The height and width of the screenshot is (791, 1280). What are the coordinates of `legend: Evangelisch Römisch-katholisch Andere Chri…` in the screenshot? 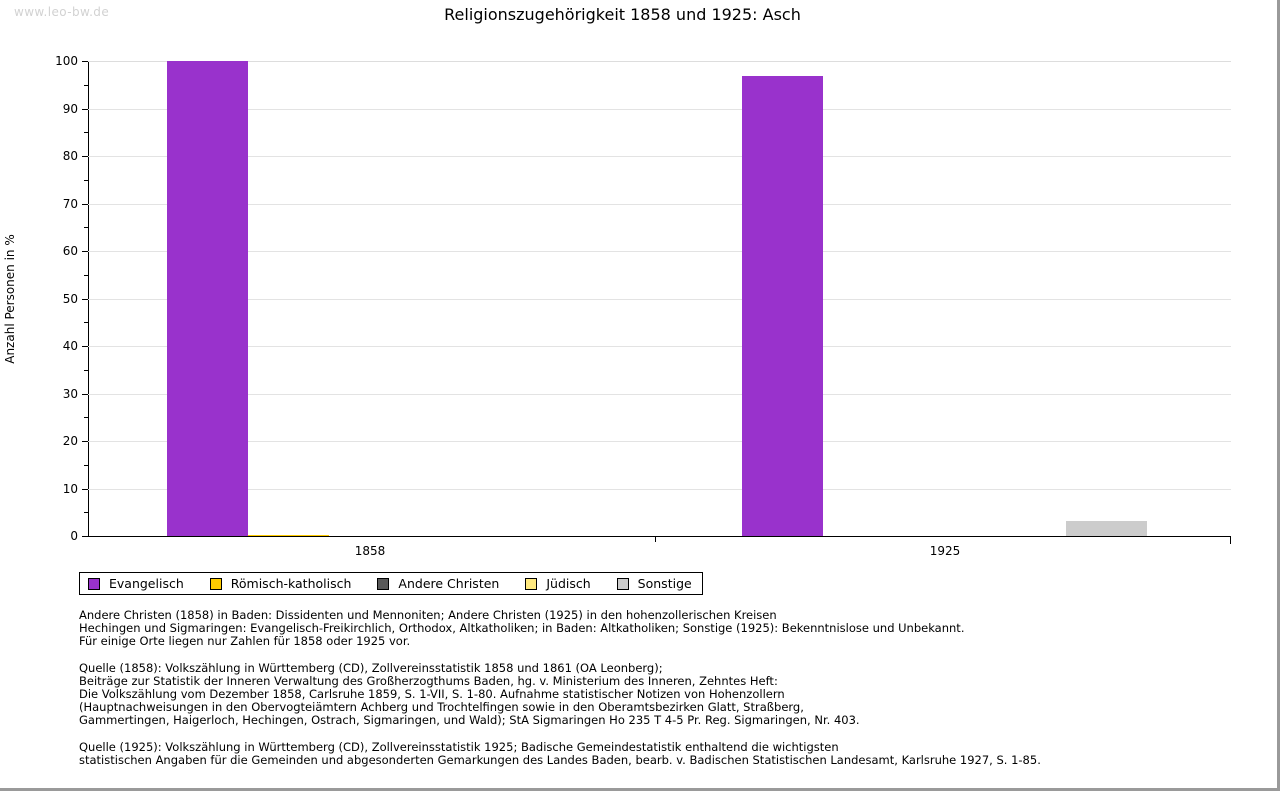 It's located at (391, 583).